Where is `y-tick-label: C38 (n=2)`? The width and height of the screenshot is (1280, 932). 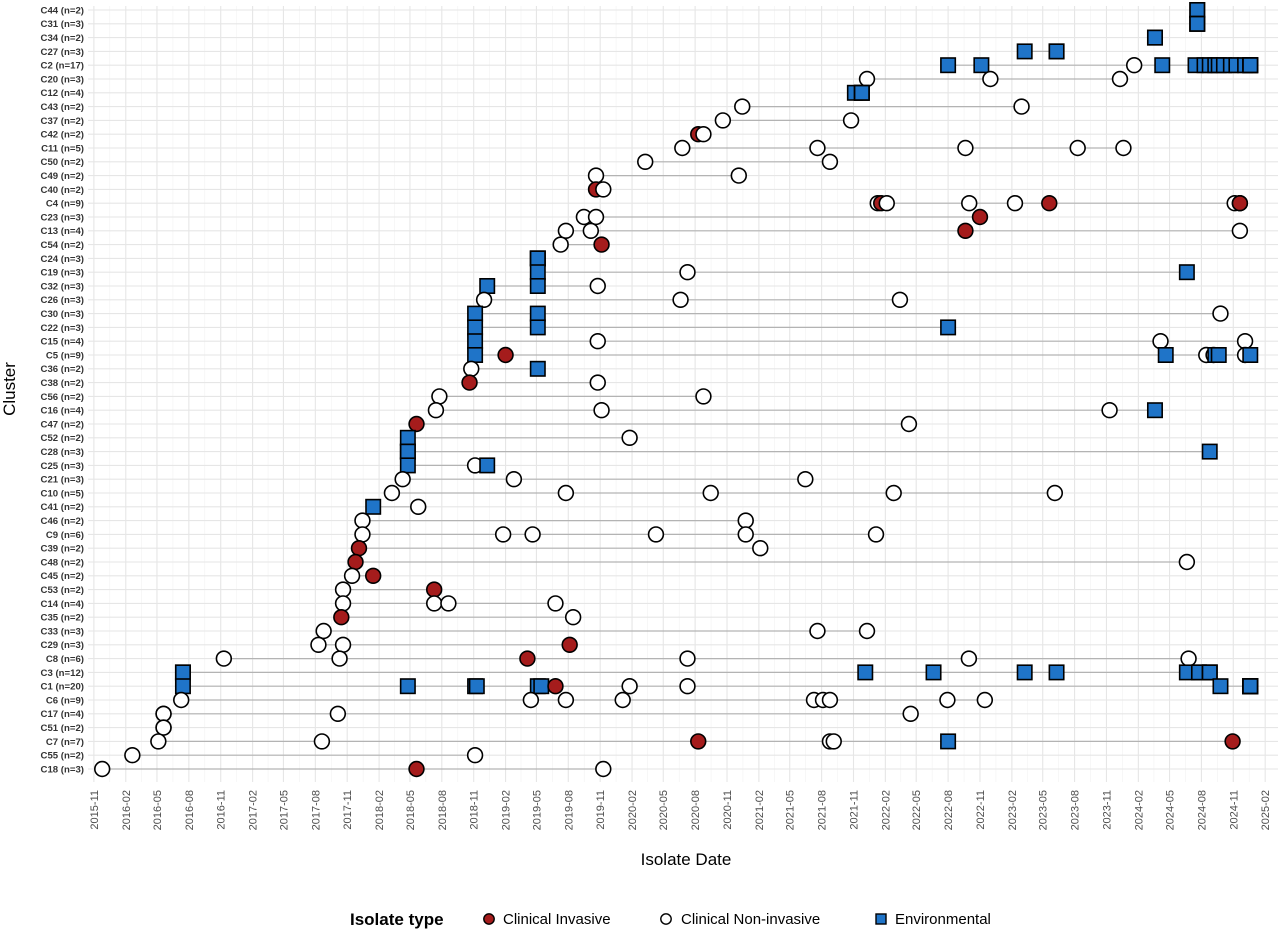 y-tick-label: C38 (n=2) is located at coordinates (62, 383).